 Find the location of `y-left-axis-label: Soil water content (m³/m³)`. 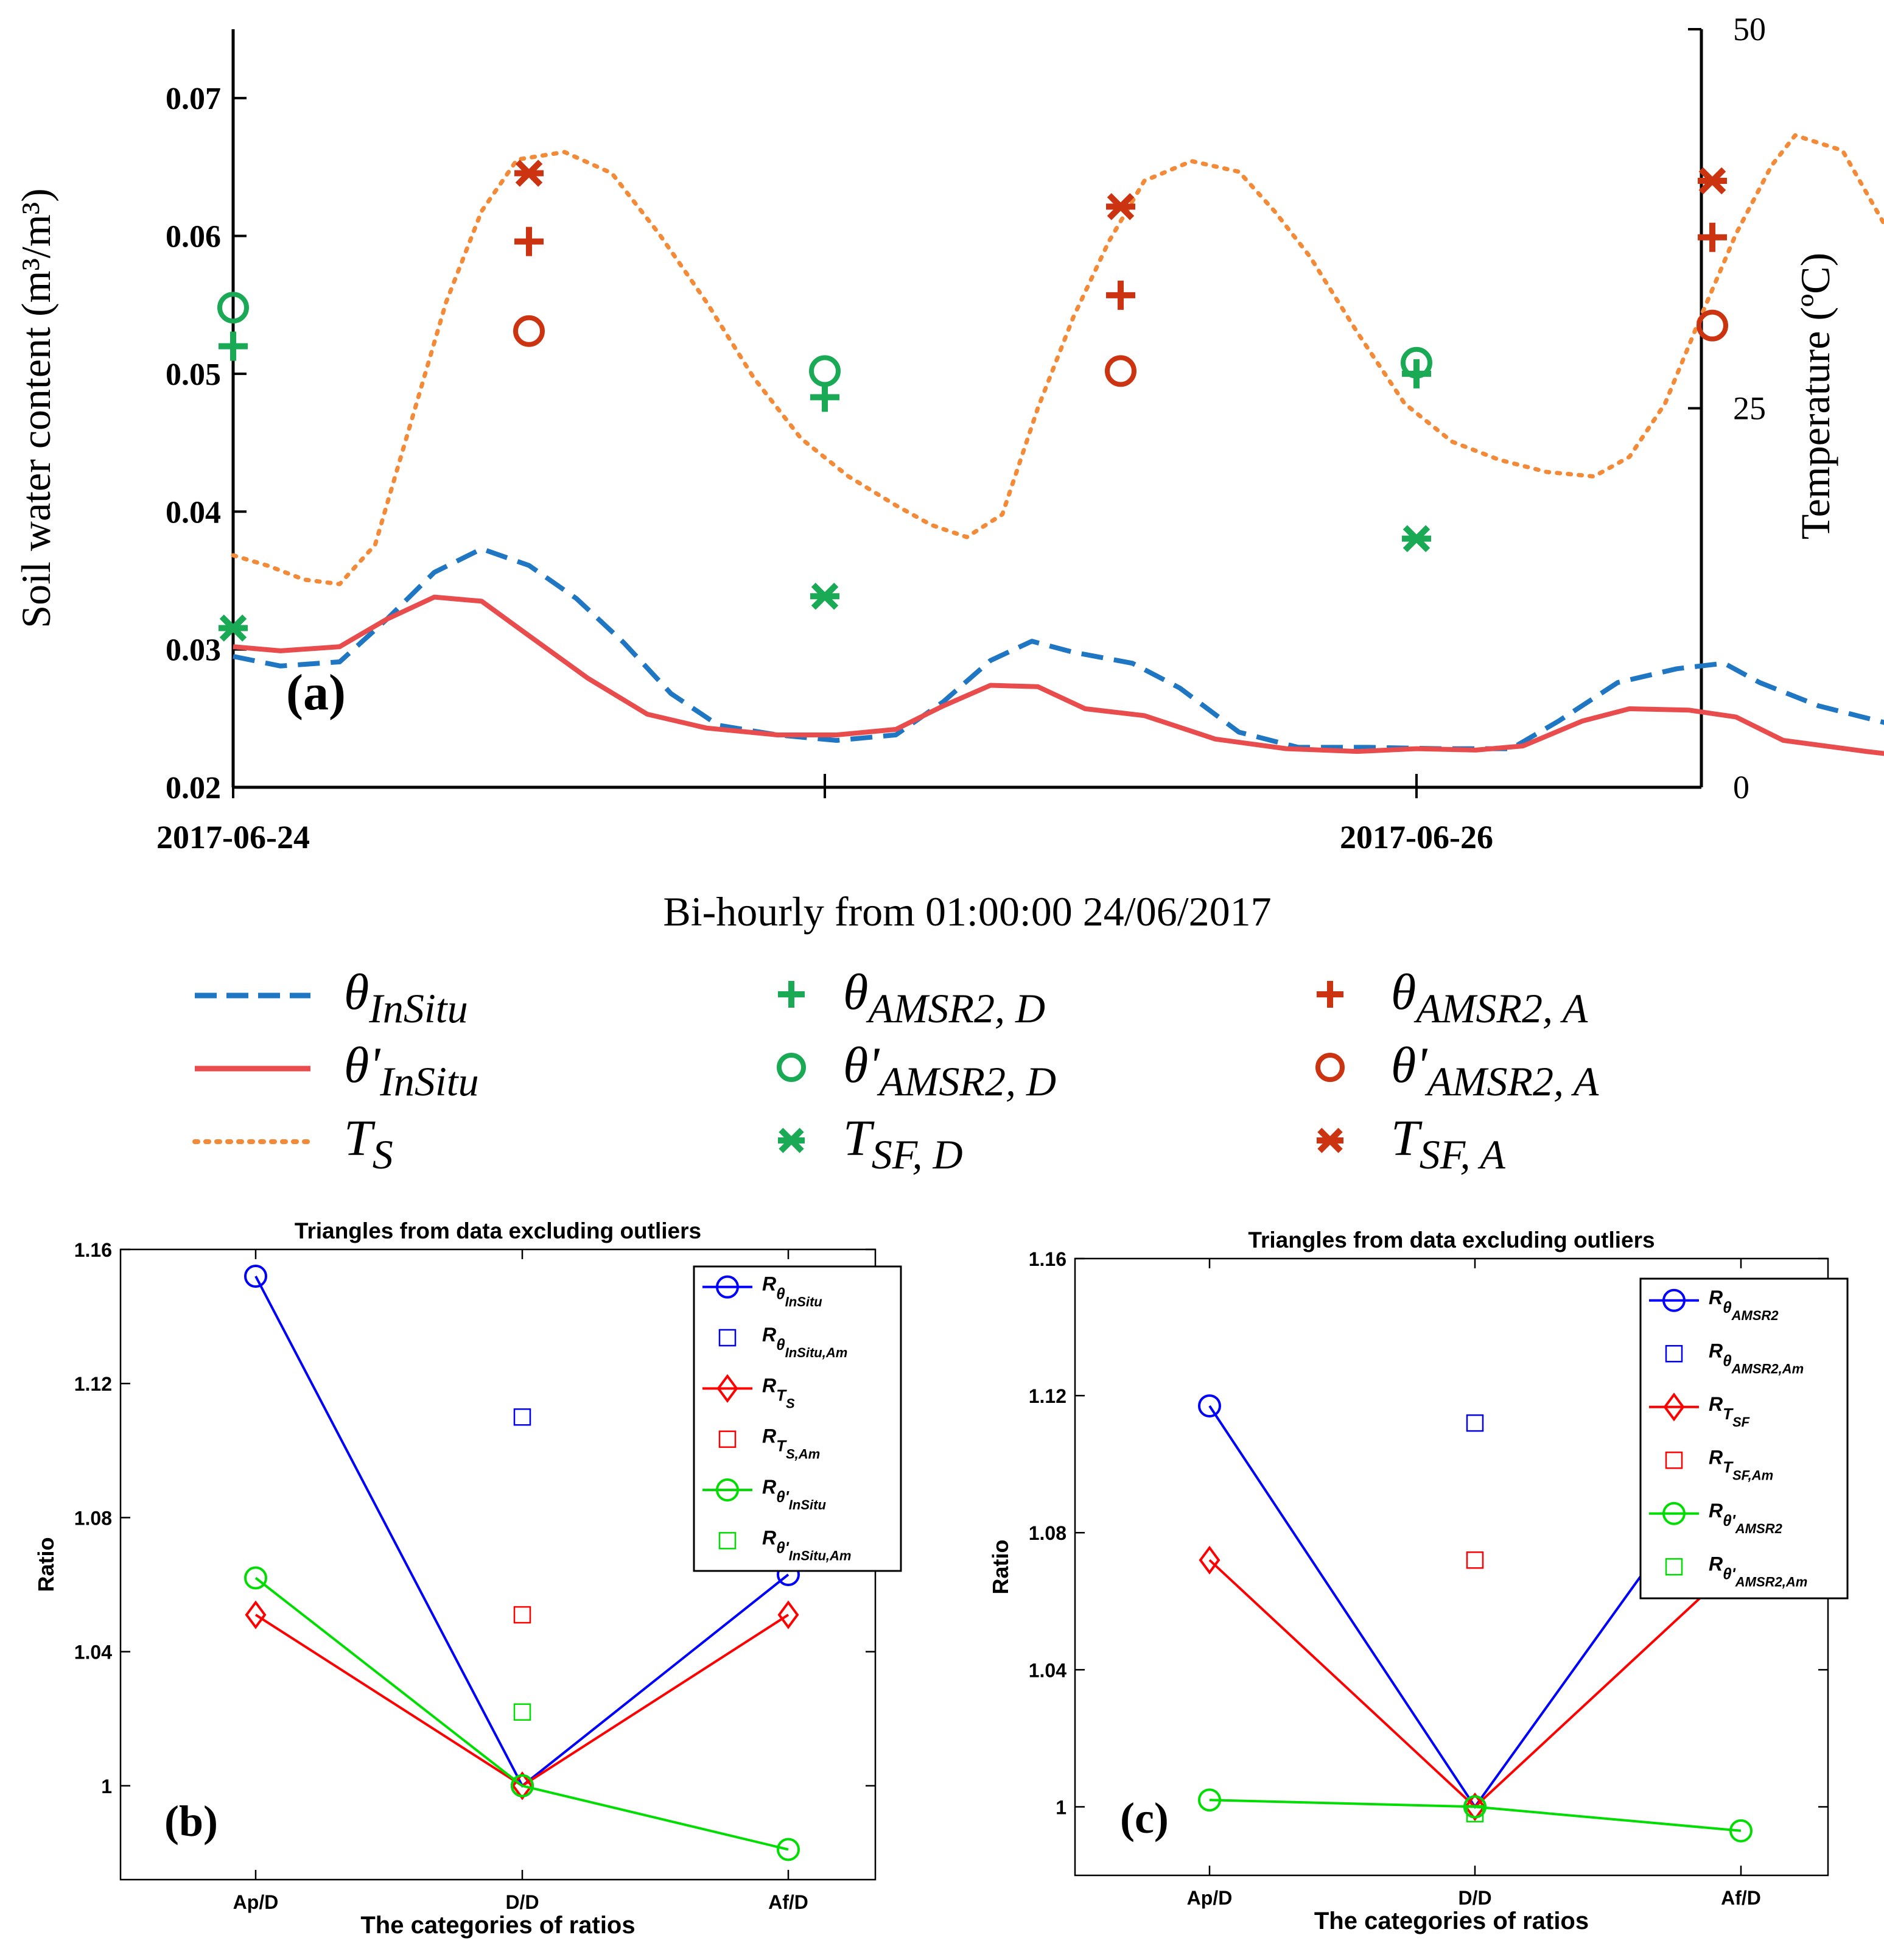

y-left-axis-label: Soil water content (m³/m³) is located at coordinates (36, 408).